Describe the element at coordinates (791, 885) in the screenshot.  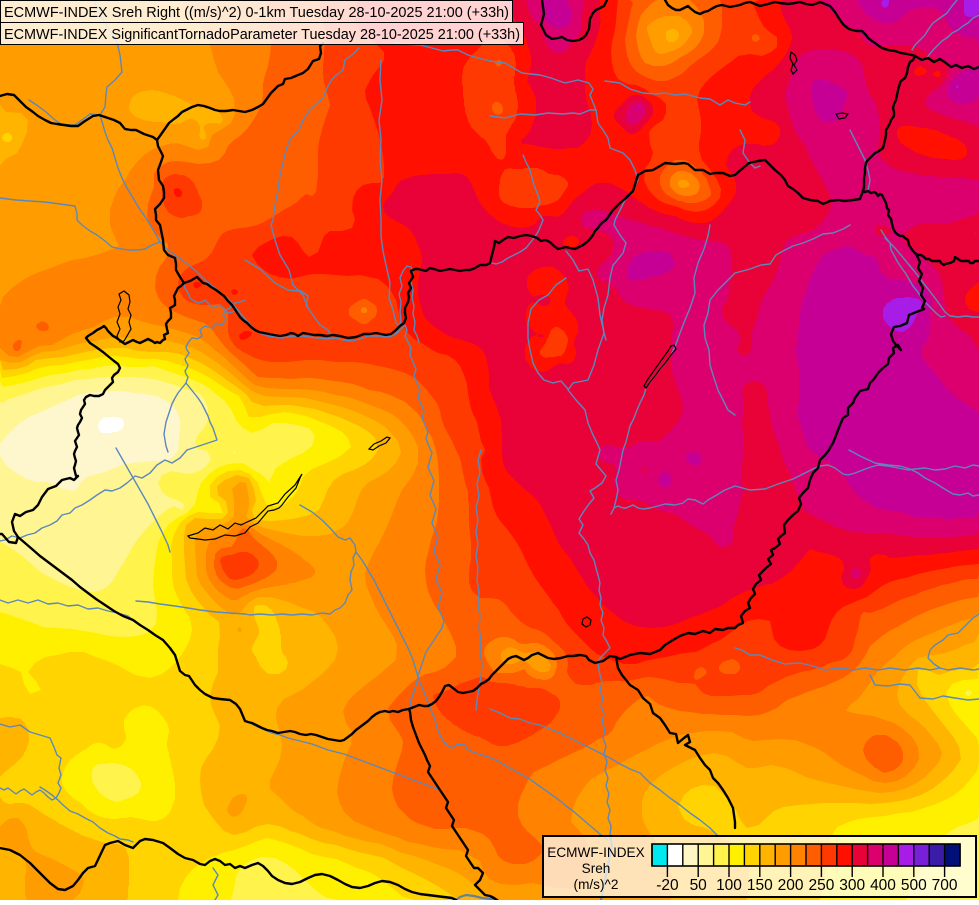
I see `svg-text: 200` at that location.